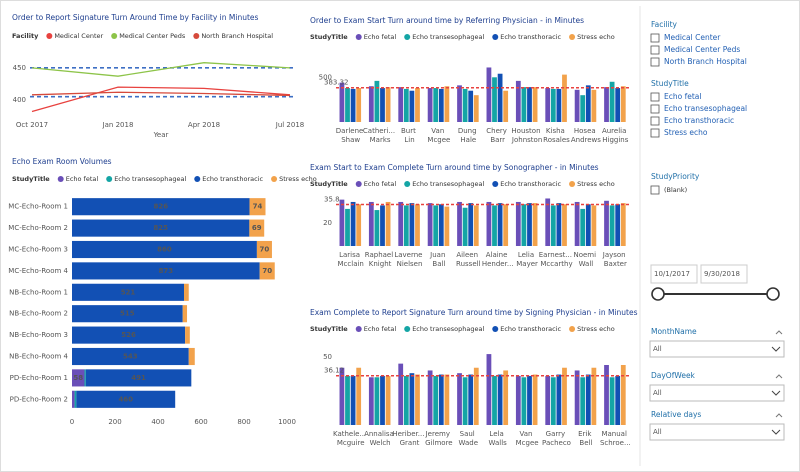  What do you see at coordinates (527, 135) in the screenshot?
I see `x-tick-label: Houston Johnston` at bounding box center [527, 135].